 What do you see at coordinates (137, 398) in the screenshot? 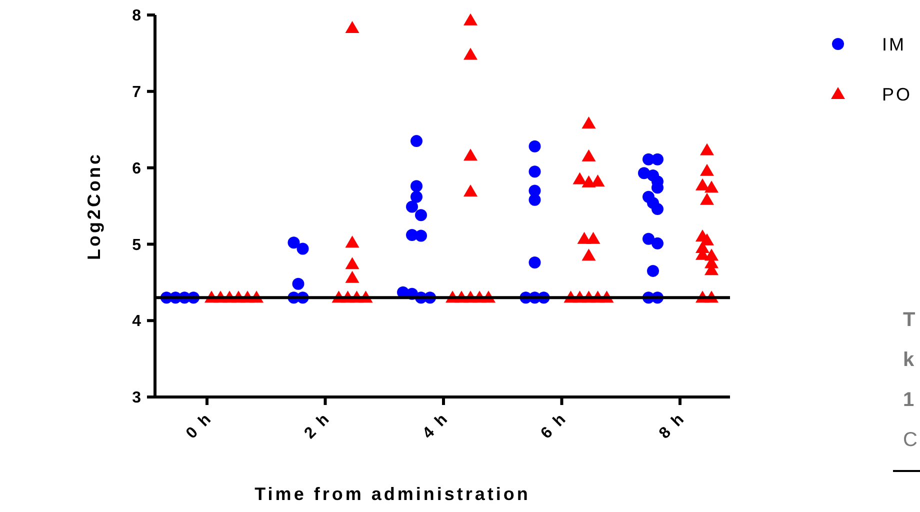
I see `y-tick-label: 3` at bounding box center [137, 398].